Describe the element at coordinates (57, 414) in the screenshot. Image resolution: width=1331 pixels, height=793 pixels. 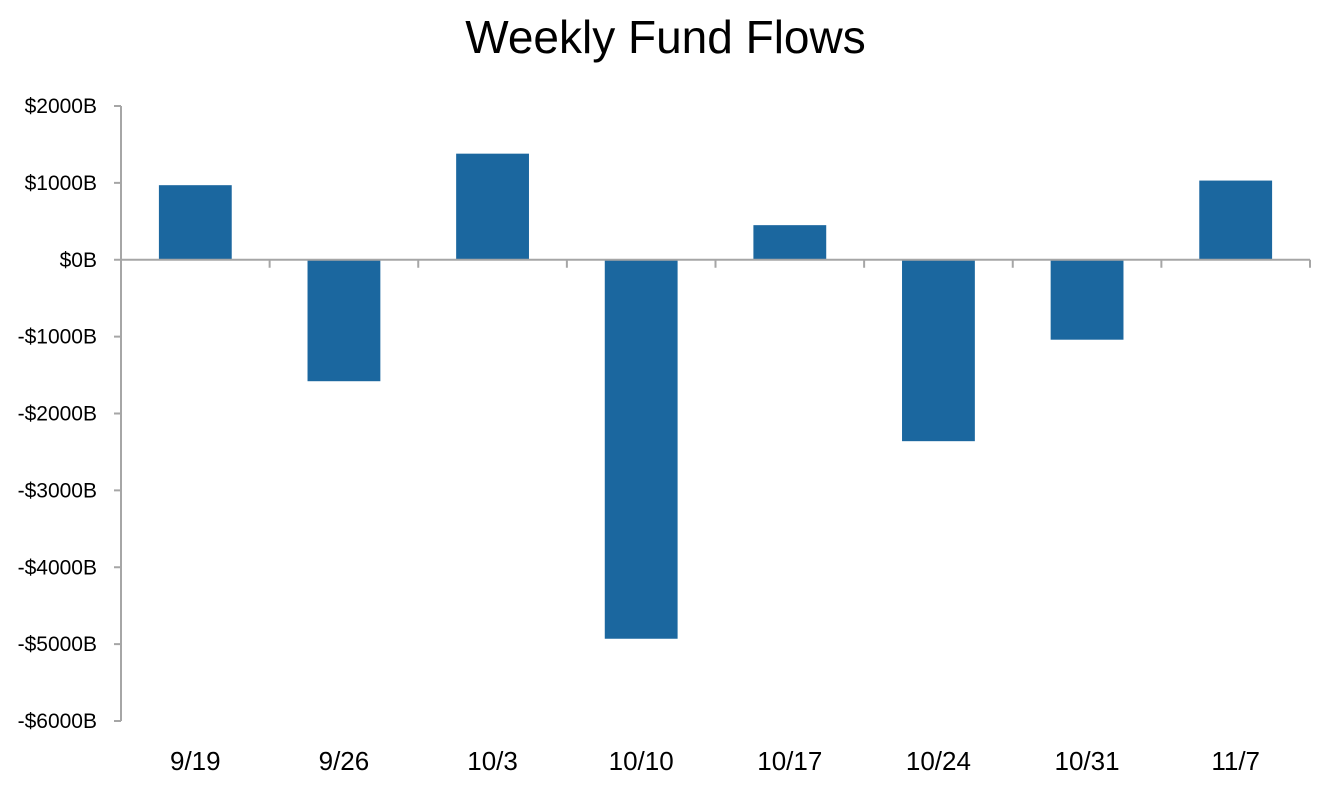
I see `y-tick-label: -$2000B` at that location.